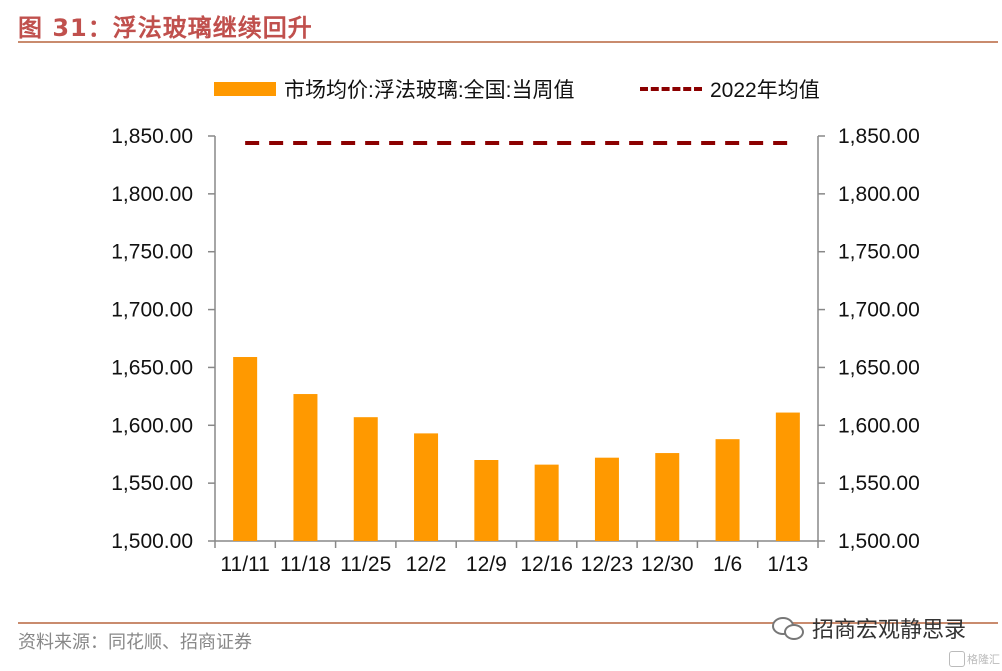 This screenshot has width=1002, height=671. I want to click on bar-12/9, so click(486, 500).